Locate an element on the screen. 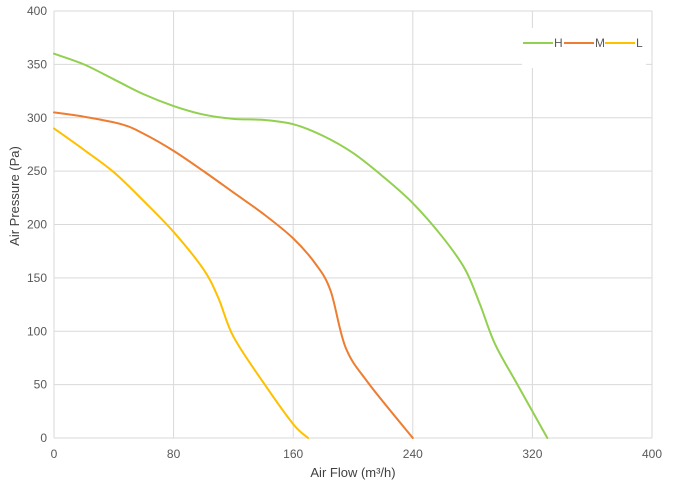 This screenshot has width=675, height=488. y-tick-label: 250 is located at coordinates (37, 171).